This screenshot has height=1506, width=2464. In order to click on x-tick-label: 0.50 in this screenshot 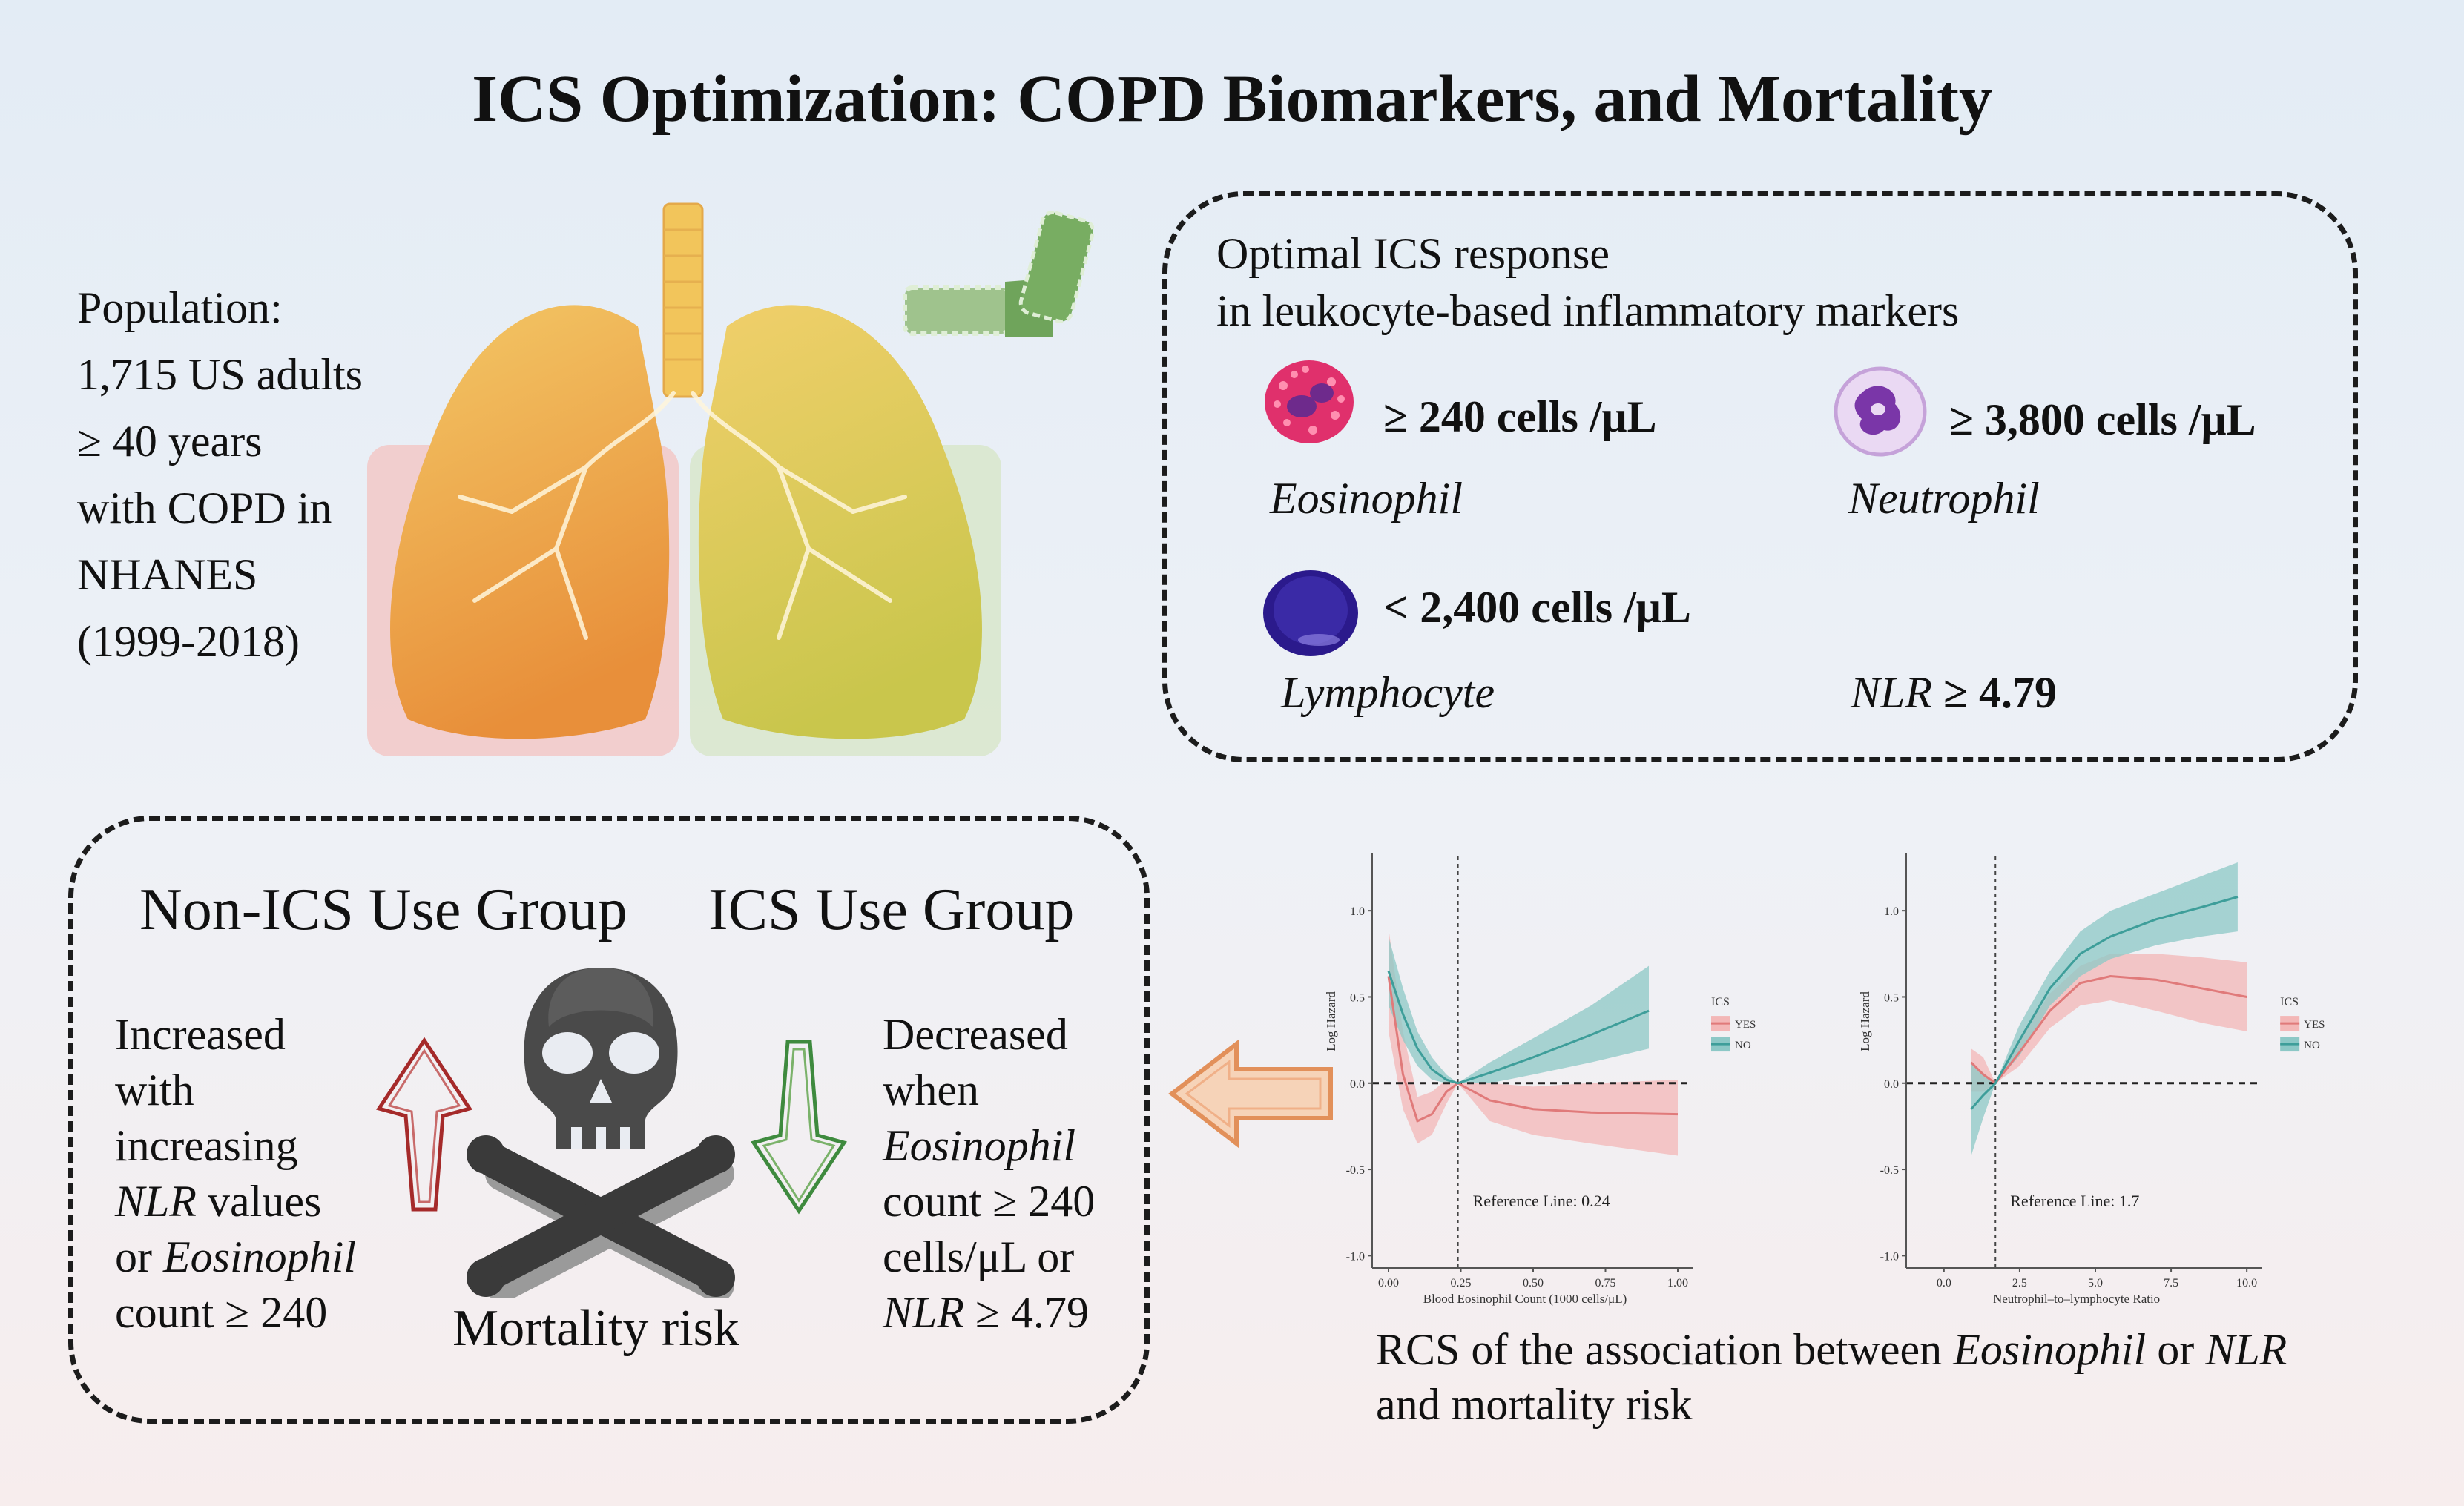, I will do `click(1534, 1283)`.